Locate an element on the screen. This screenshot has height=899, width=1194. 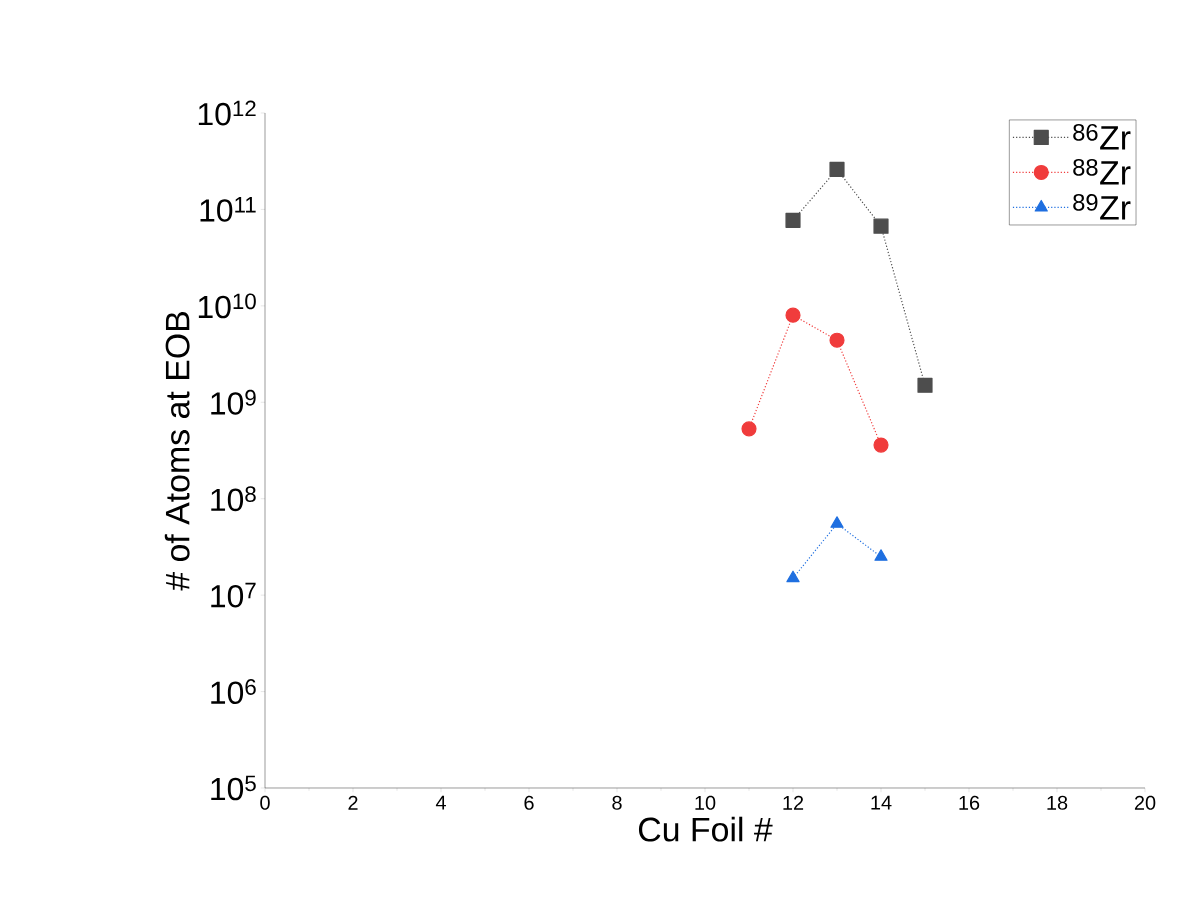
legend-label: $^{88}$Zr is located at coordinates (1102, 171).